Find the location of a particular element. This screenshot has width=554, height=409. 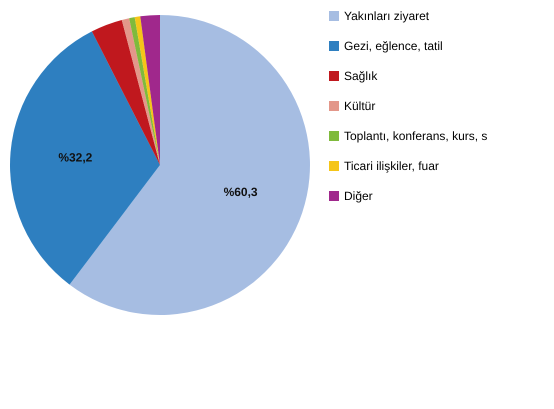

legend-label: Kültür is located at coordinates (360, 106).